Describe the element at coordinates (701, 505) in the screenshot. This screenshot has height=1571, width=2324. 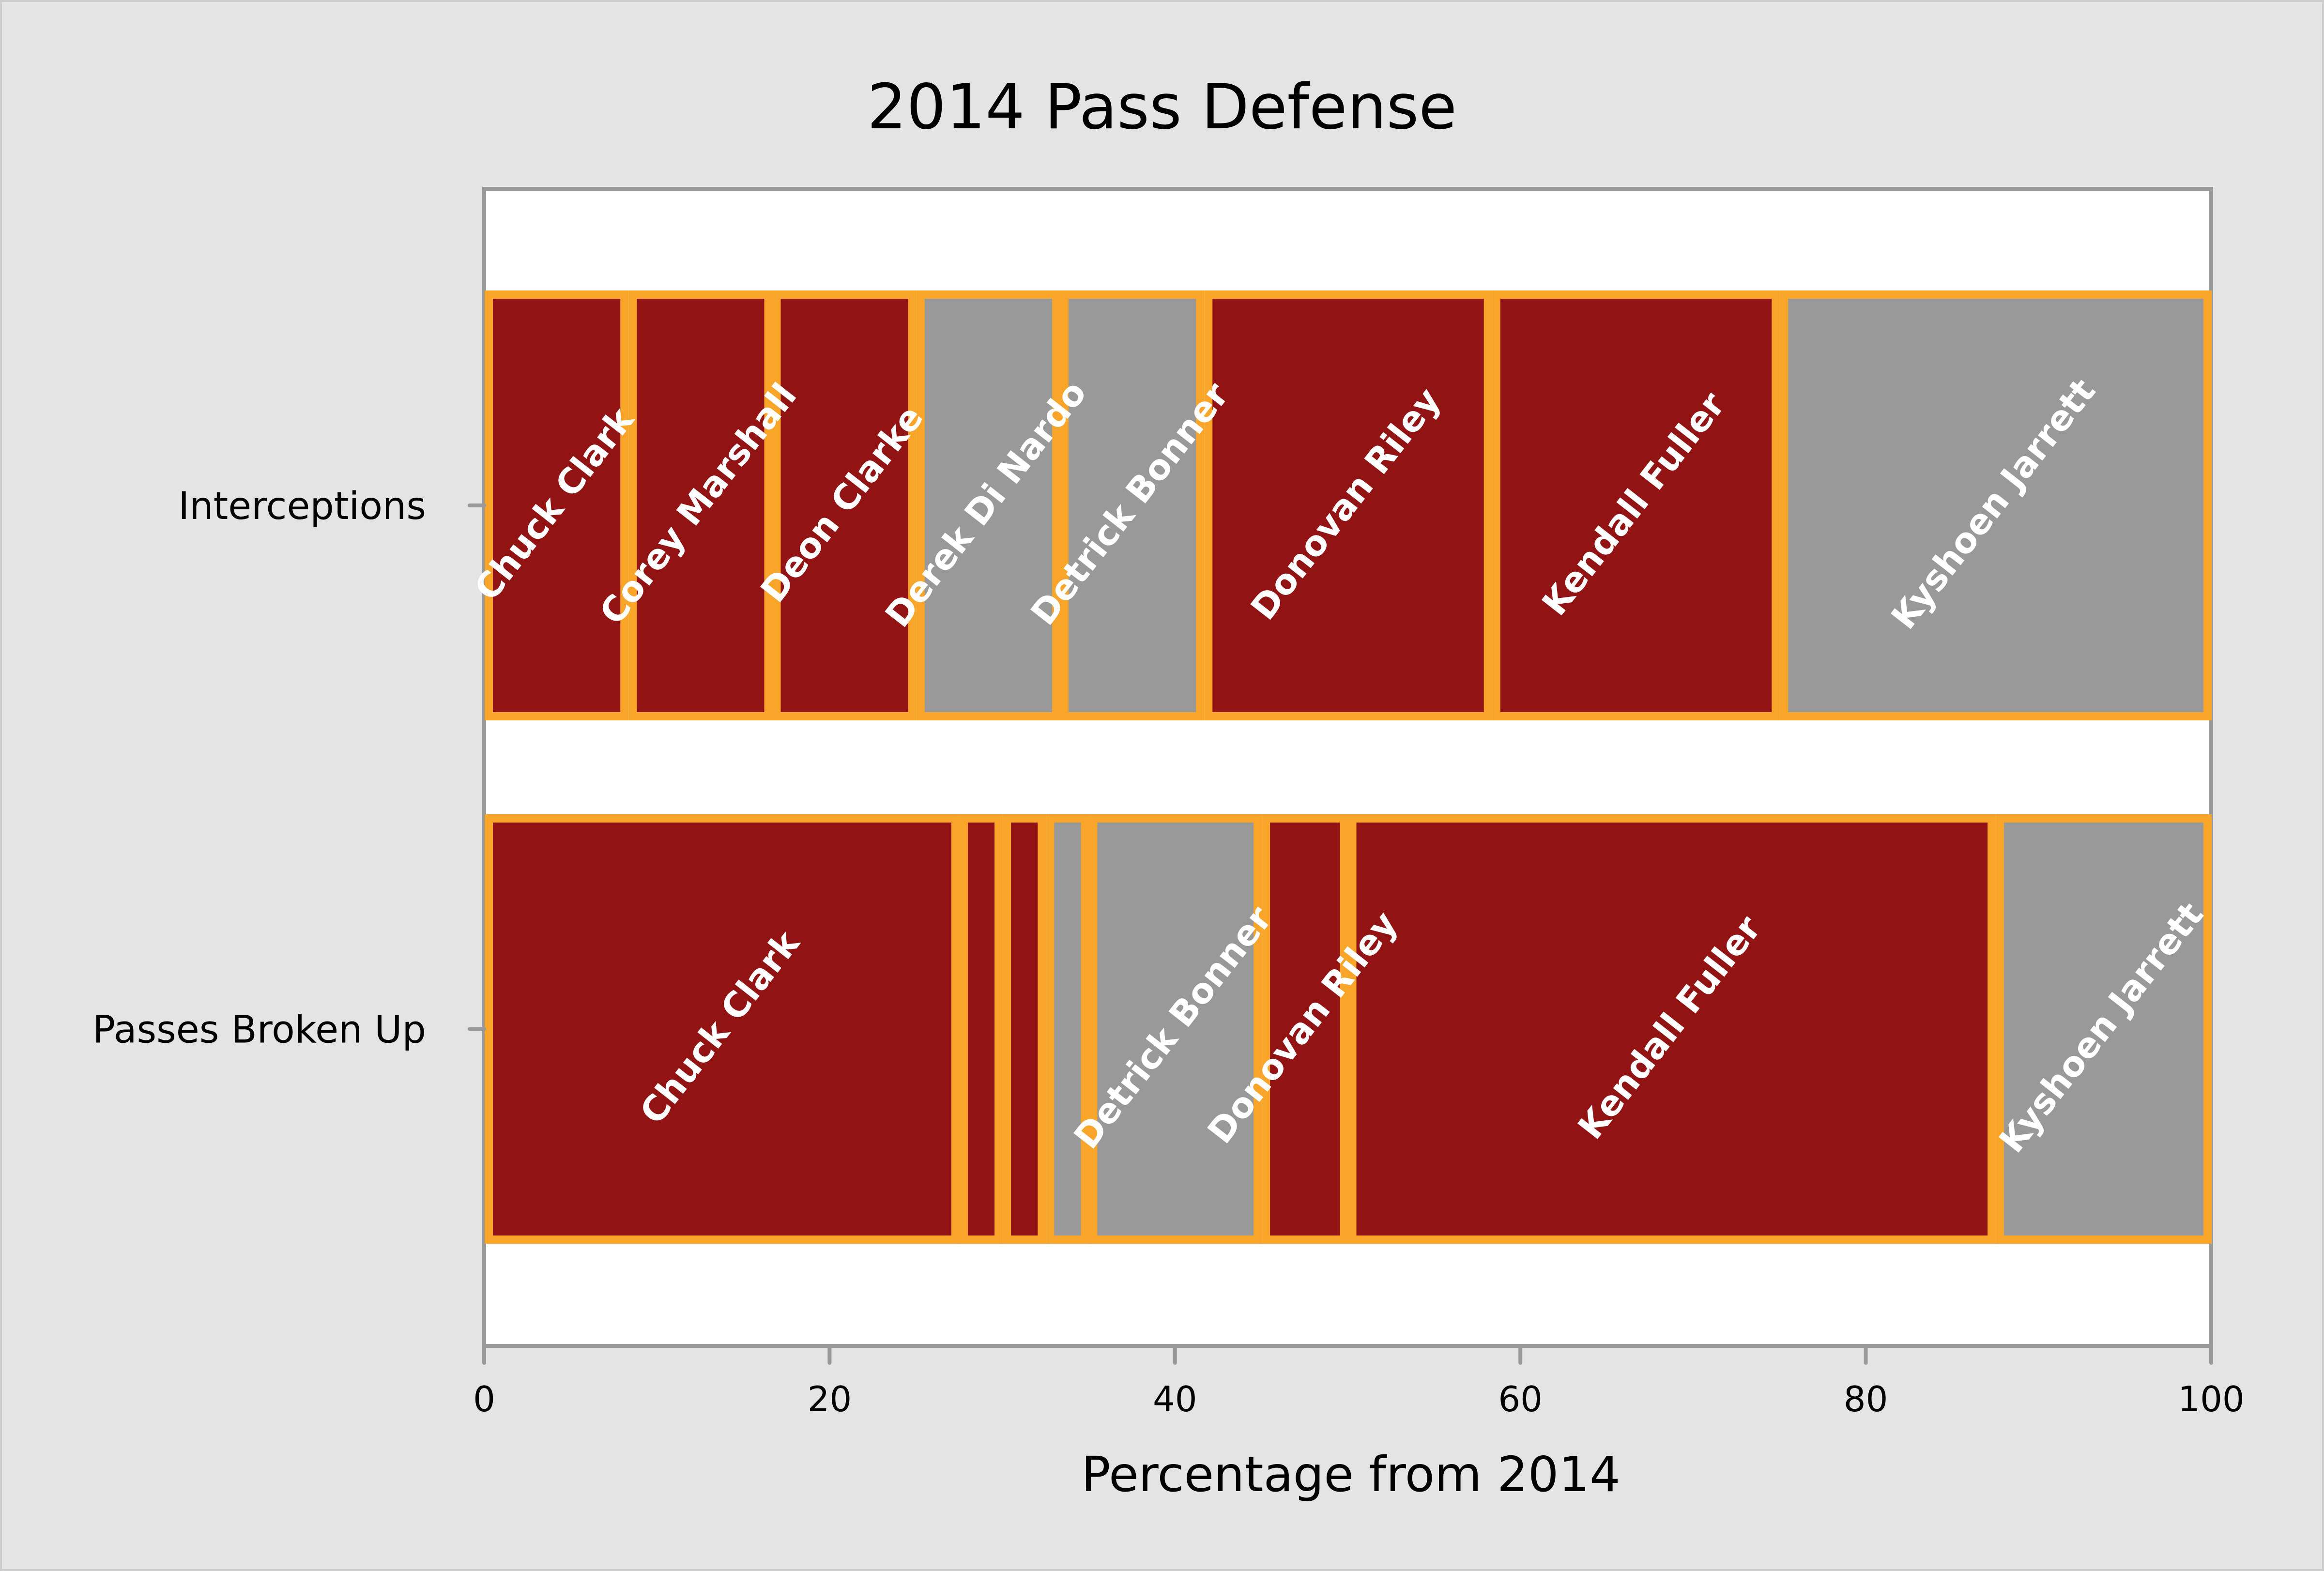
I see `bar-segment-interceptions-corey-marshall` at that location.